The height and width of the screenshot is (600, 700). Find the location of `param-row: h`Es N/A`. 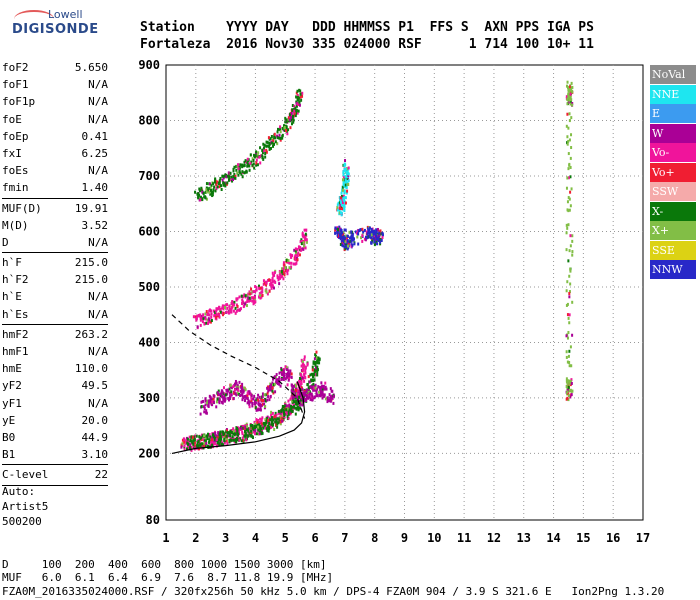

param-row: h`Es N/A is located at coordinates (55, 314).